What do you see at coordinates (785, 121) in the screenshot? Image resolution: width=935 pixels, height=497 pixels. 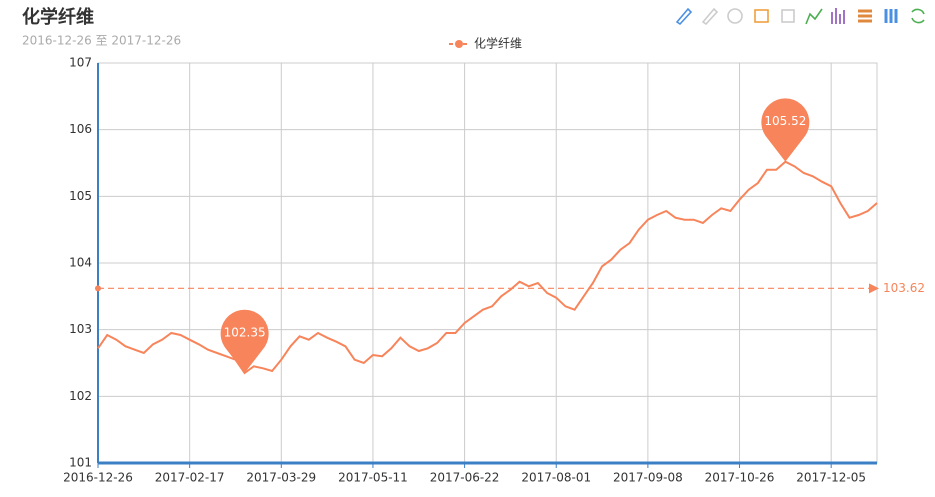 I see `pin-label: 105.52` at bounding box center [785, 121].